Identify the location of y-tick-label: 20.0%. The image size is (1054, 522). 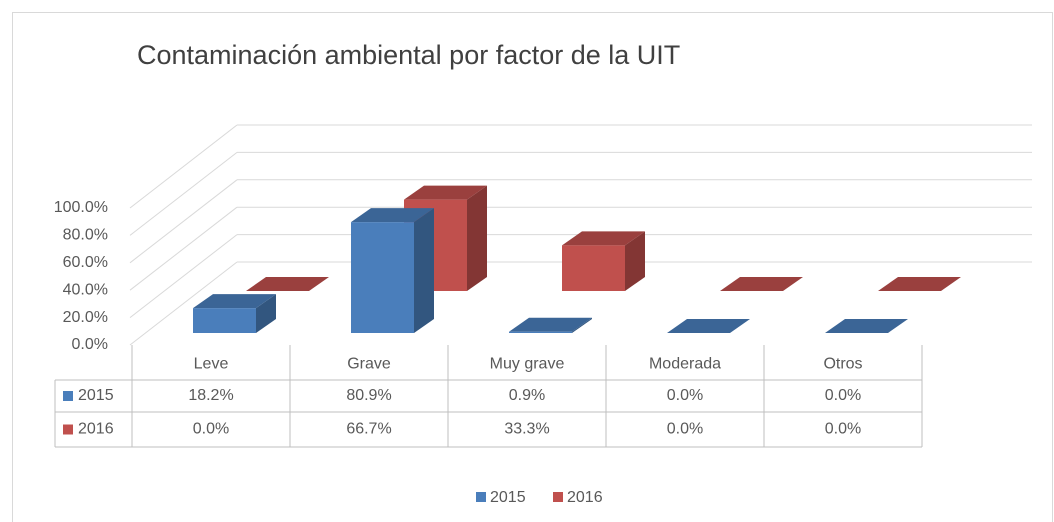
(85, 317).